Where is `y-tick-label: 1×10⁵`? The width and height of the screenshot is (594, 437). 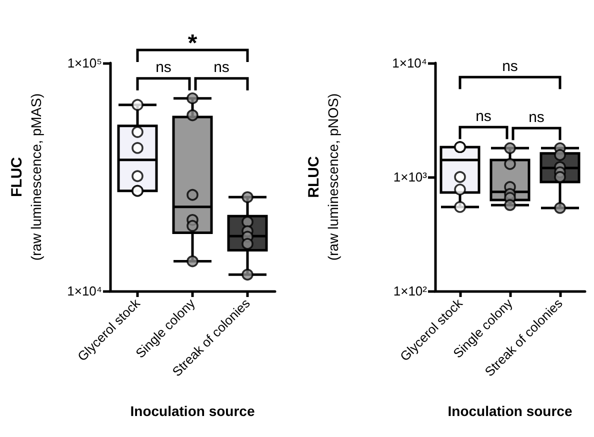 y-tick-label: 1×10⁵ is located at coordinates (84, 63).